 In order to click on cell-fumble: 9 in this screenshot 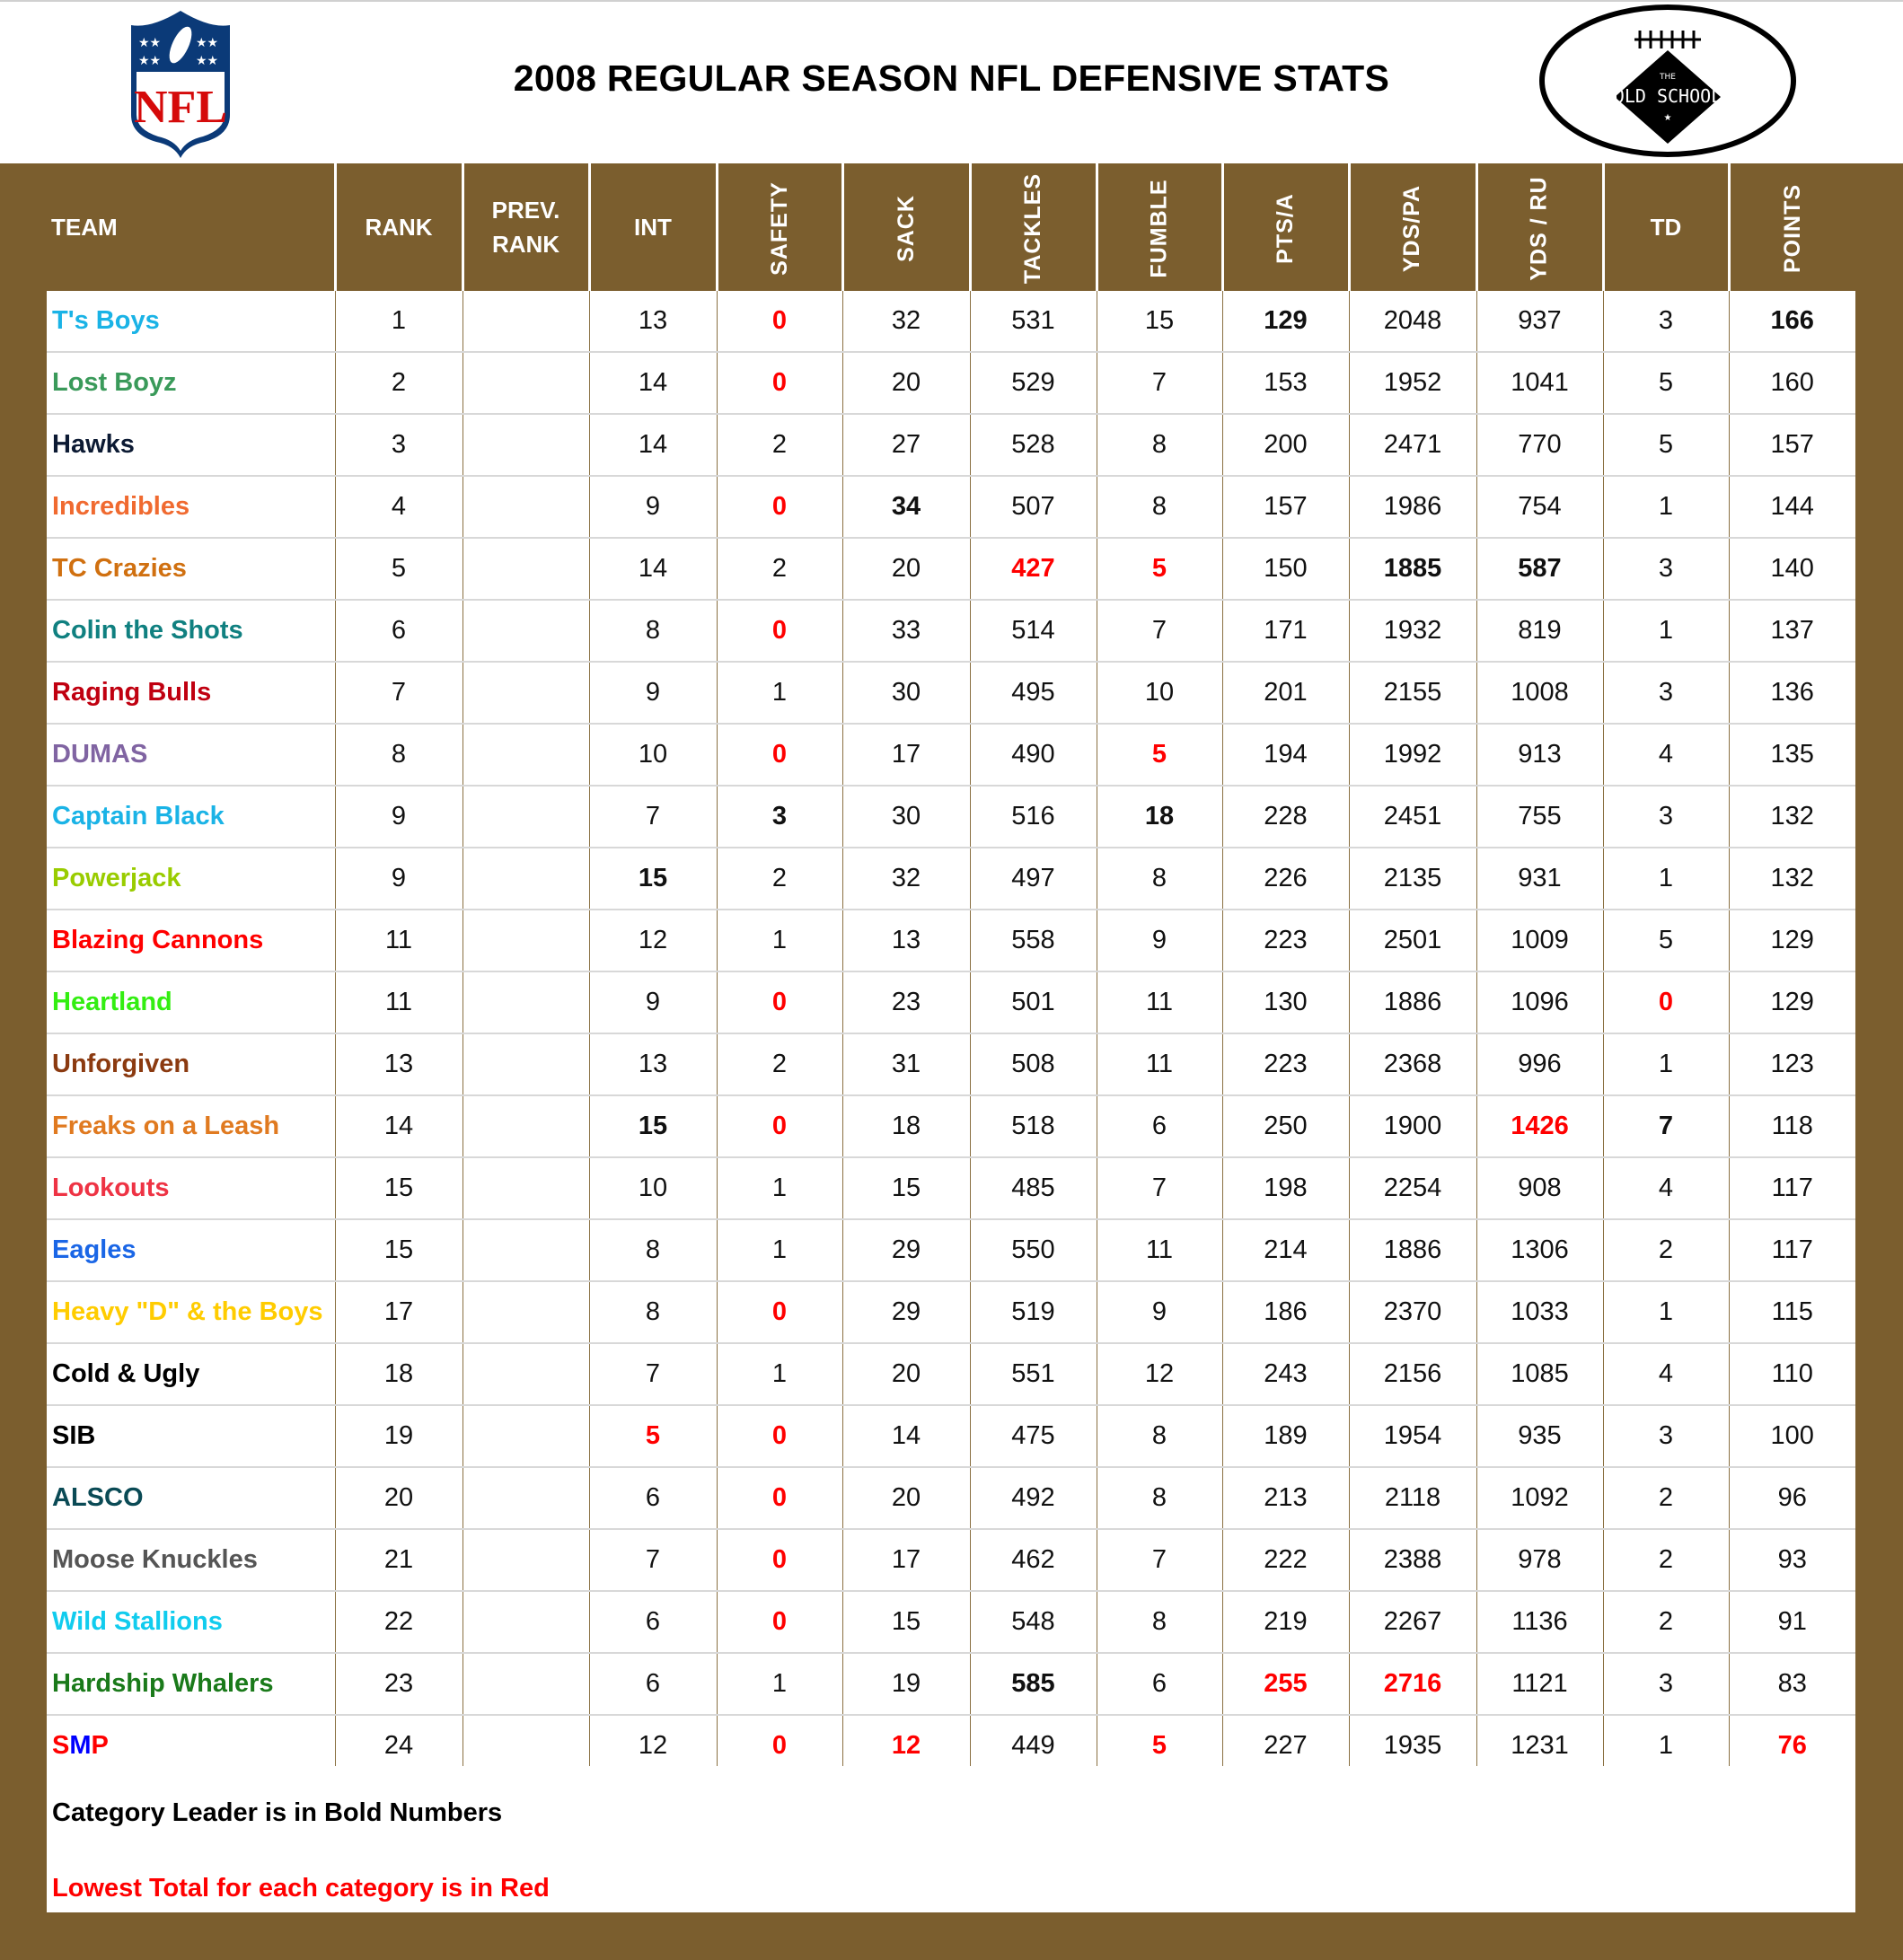, I will do `click(1159, 1312)`.